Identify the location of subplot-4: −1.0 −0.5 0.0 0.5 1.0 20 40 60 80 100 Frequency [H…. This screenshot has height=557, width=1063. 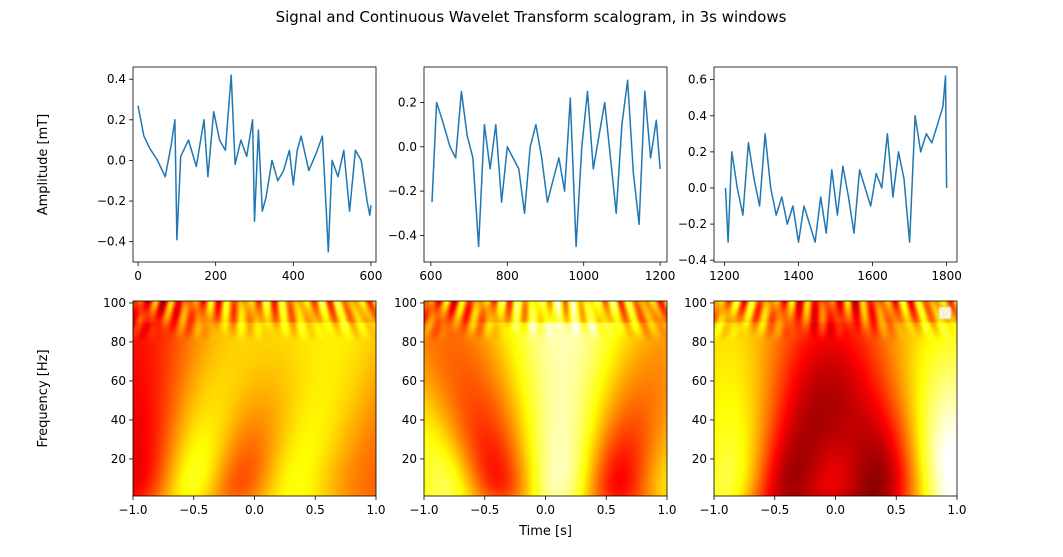
(211, 406).